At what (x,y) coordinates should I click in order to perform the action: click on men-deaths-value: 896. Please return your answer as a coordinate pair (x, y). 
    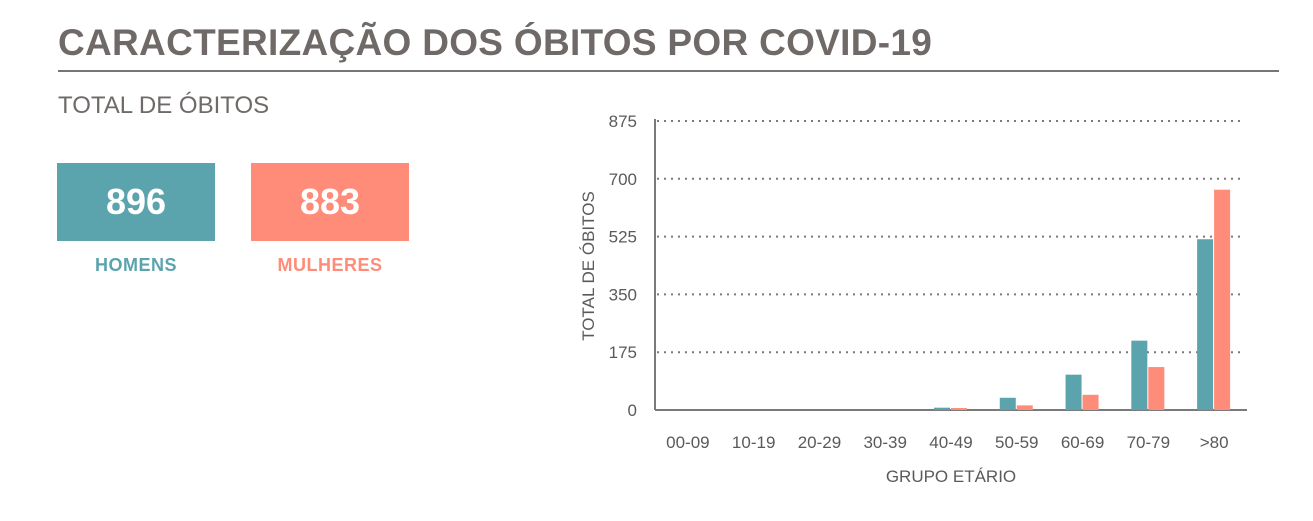
    Looking at the image, I should click on (136, 201).